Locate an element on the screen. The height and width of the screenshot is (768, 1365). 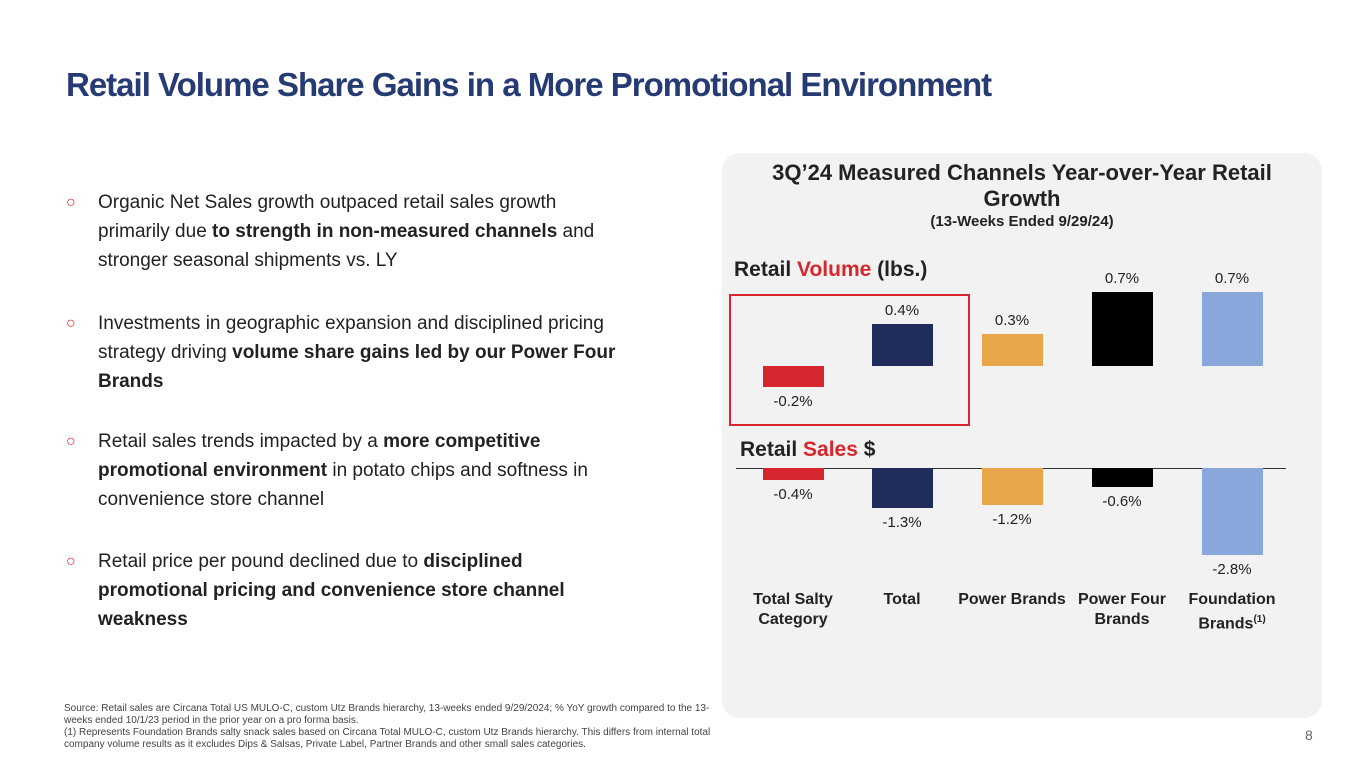
series-name-part: Volume is located at coordinates (834, 269).